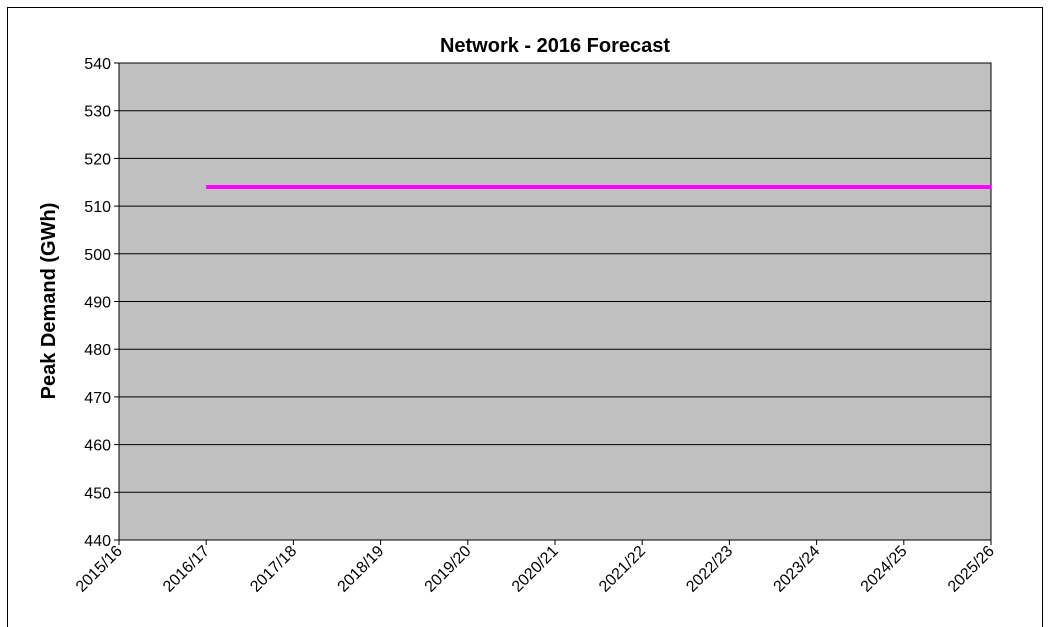 The image size is (1053, 627). I want to click on y-tick-label: 470, so click(97, 398).